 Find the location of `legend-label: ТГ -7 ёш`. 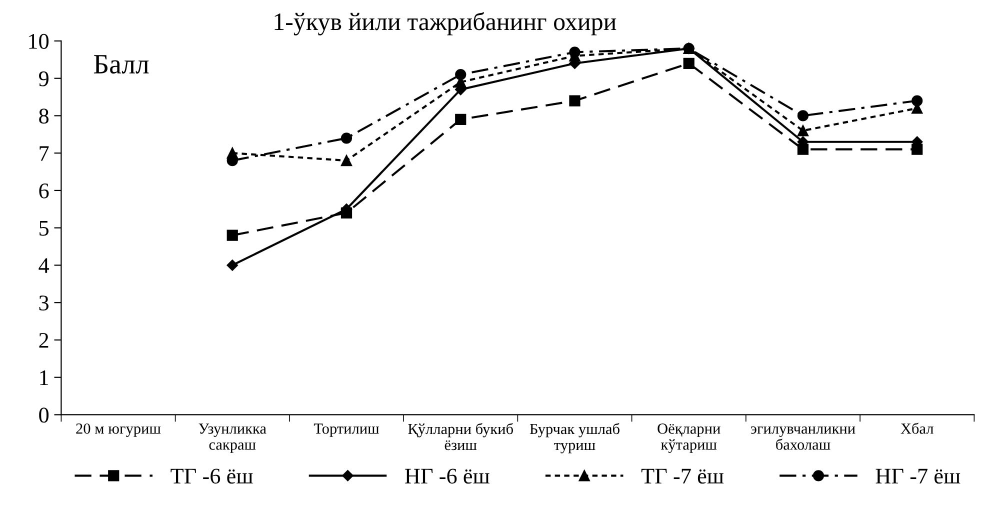

legend-label: ТГ -7 ёш is located at coordinates (682, 476).